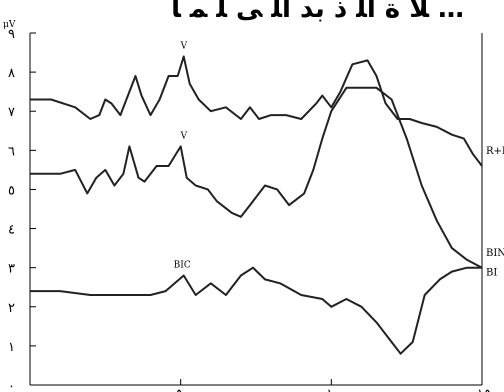 The image size is (504, 392). What do you see at coordinates (11, 230) in the screenshot?
I see `y-tick-label: ٤` at bounding box center [11, 230].